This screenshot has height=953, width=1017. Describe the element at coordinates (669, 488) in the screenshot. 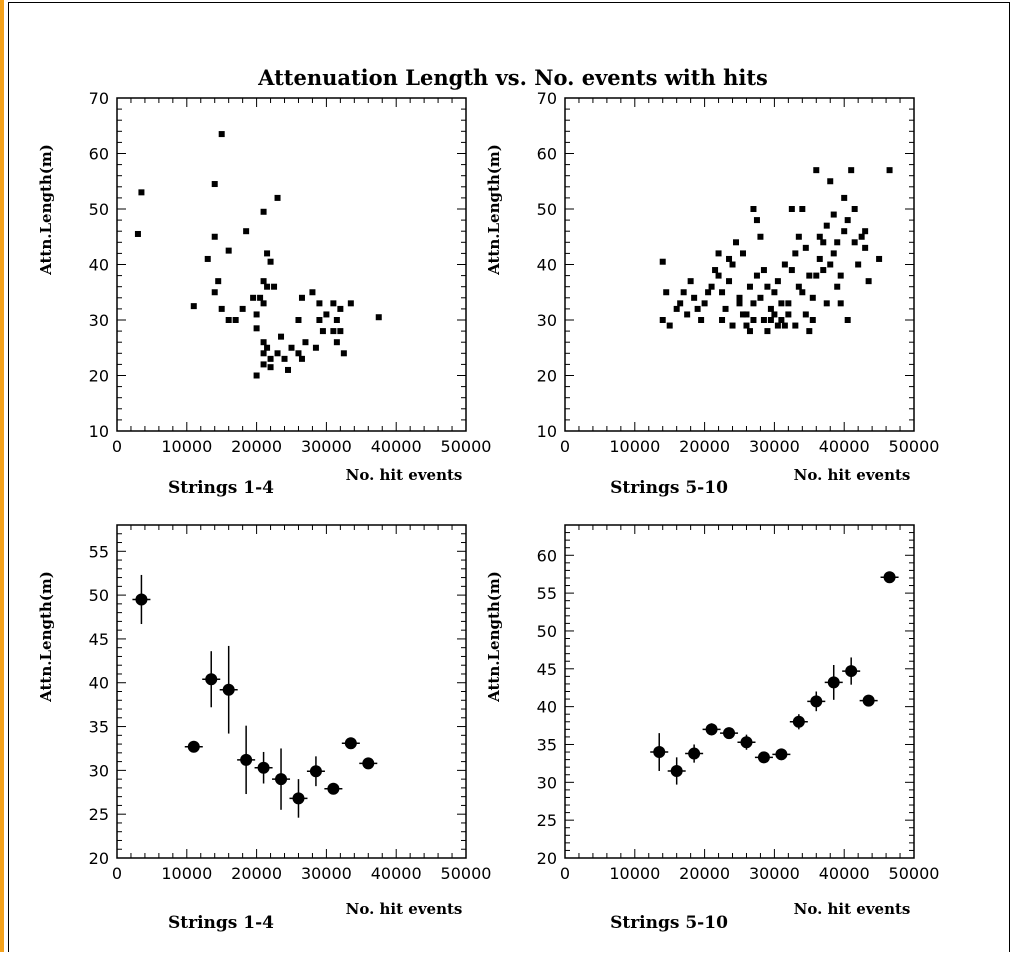

I see `panel-title: Strings 5-10` at that location.